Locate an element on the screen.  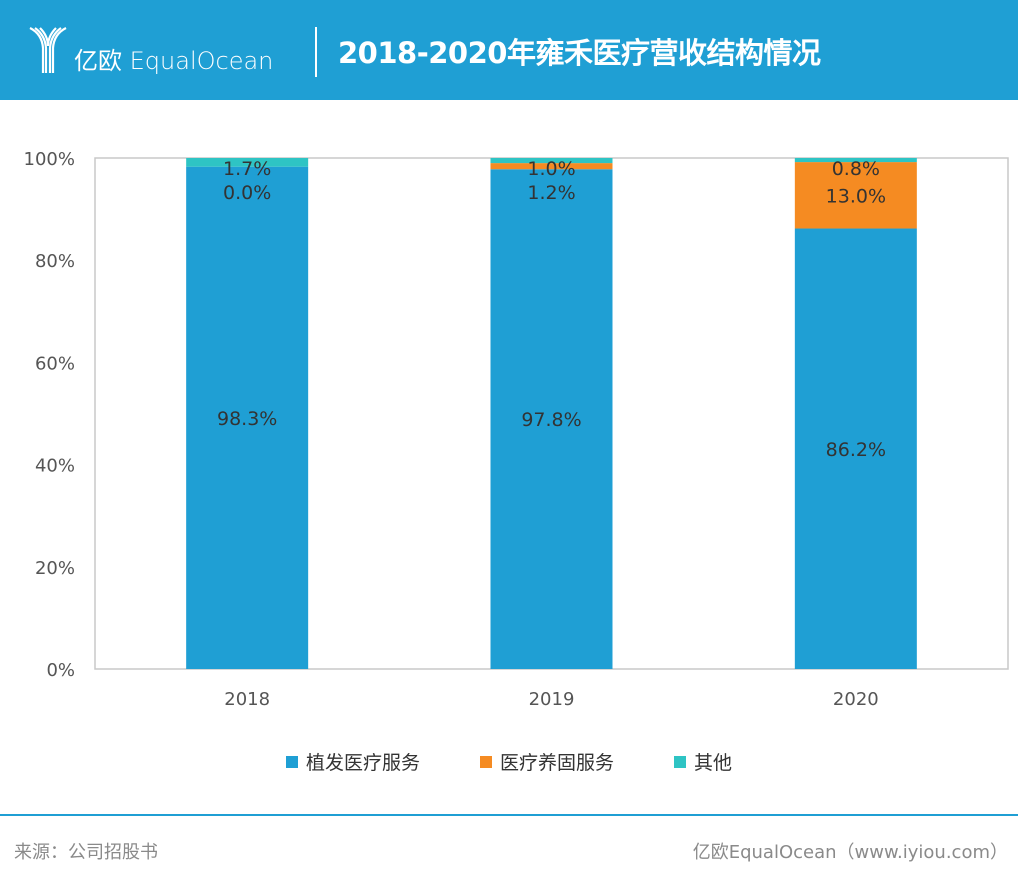
y-tick-label: 0% is located at coordinates (60, 670).